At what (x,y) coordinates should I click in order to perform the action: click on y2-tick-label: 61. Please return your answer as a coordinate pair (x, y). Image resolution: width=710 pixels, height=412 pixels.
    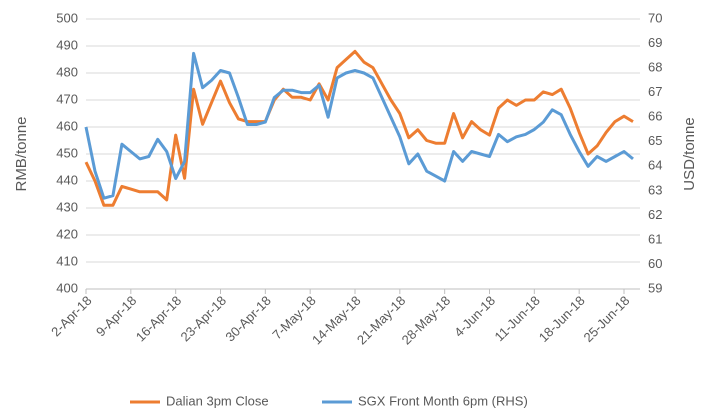
    Looking at the image, I should click on (655, 238).